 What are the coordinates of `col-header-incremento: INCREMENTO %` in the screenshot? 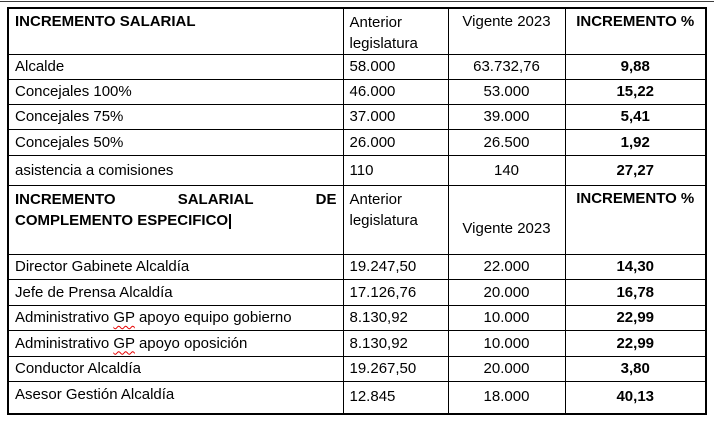 It's located at (635, 198).